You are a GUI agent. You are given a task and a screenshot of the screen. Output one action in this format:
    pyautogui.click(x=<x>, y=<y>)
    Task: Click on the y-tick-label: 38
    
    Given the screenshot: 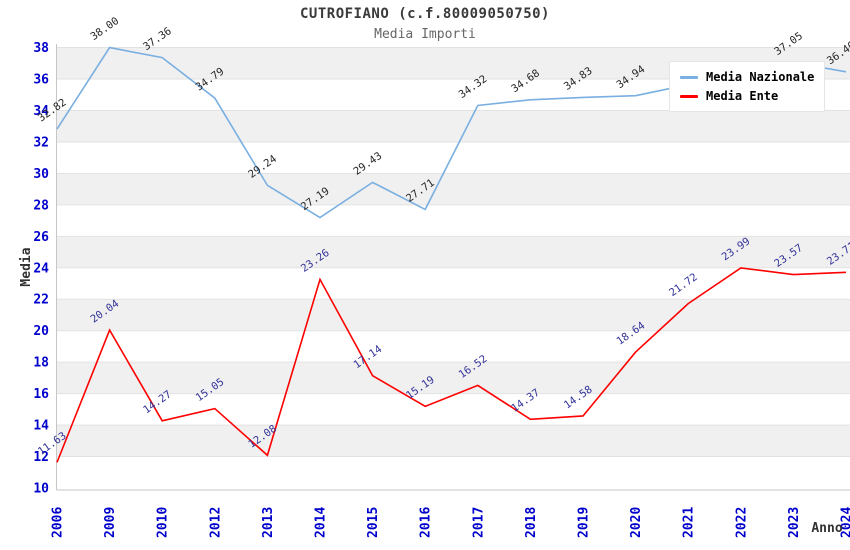 What is the action you would take?
    pyautogui.click(x=41, y=48)
    